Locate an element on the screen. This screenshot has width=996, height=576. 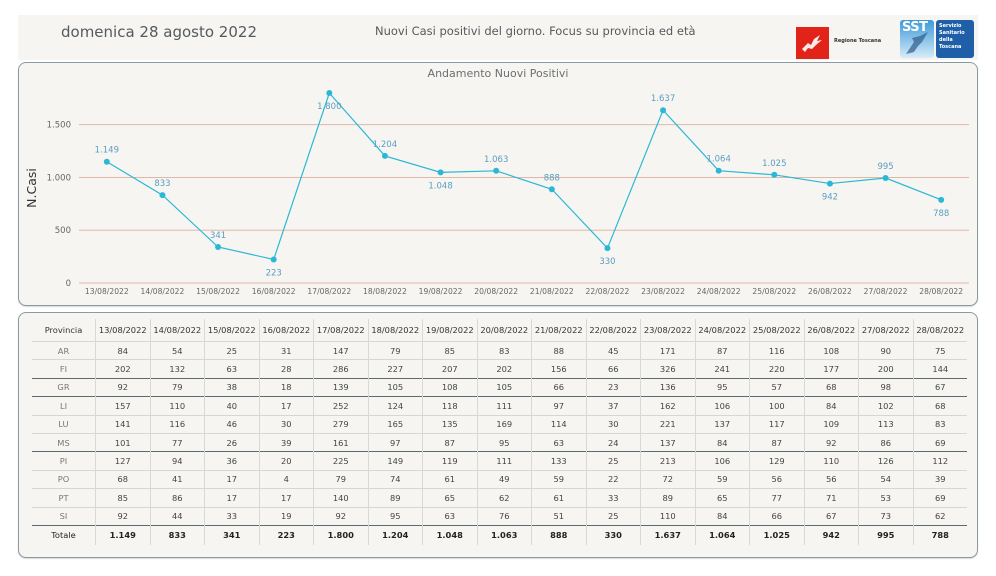
total-cell: 942 is located at coordinates (831, 534).